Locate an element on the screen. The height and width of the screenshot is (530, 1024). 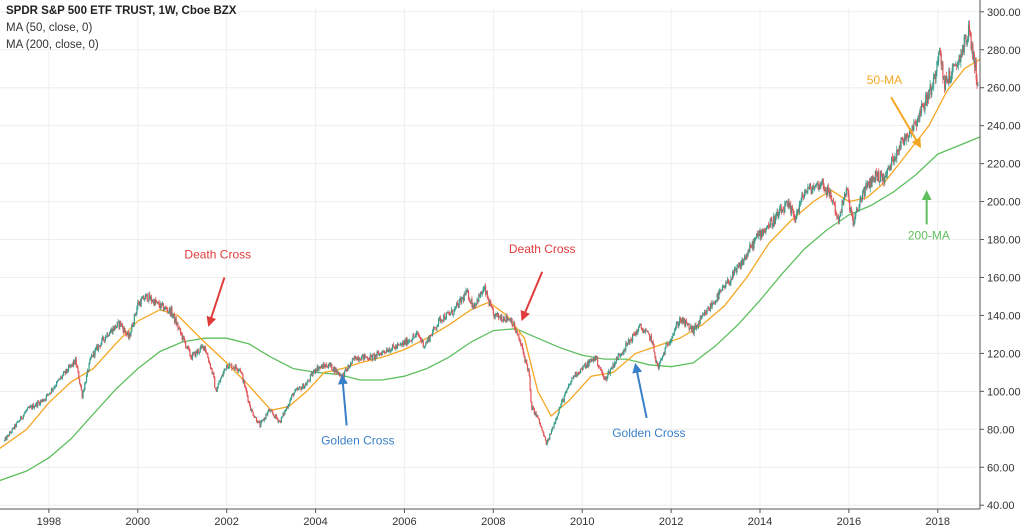
chart-title: SPDR S&P 500 ETF TRUST, 1W, Cboe BZX is located at coordinates (121, 11).